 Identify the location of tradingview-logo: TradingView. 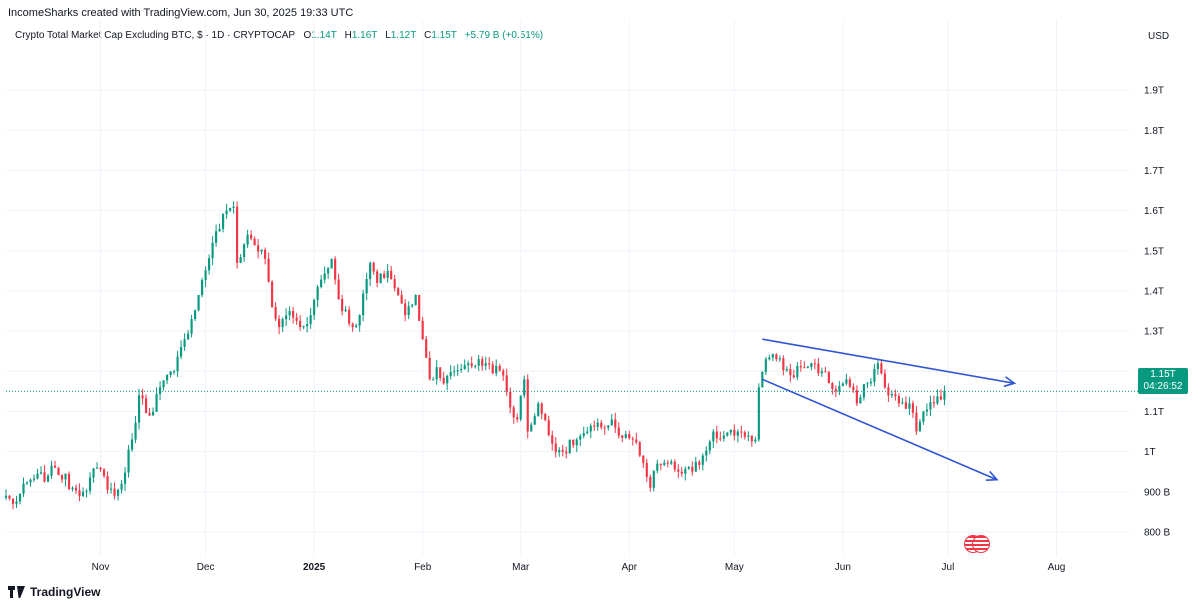
(54, 592).